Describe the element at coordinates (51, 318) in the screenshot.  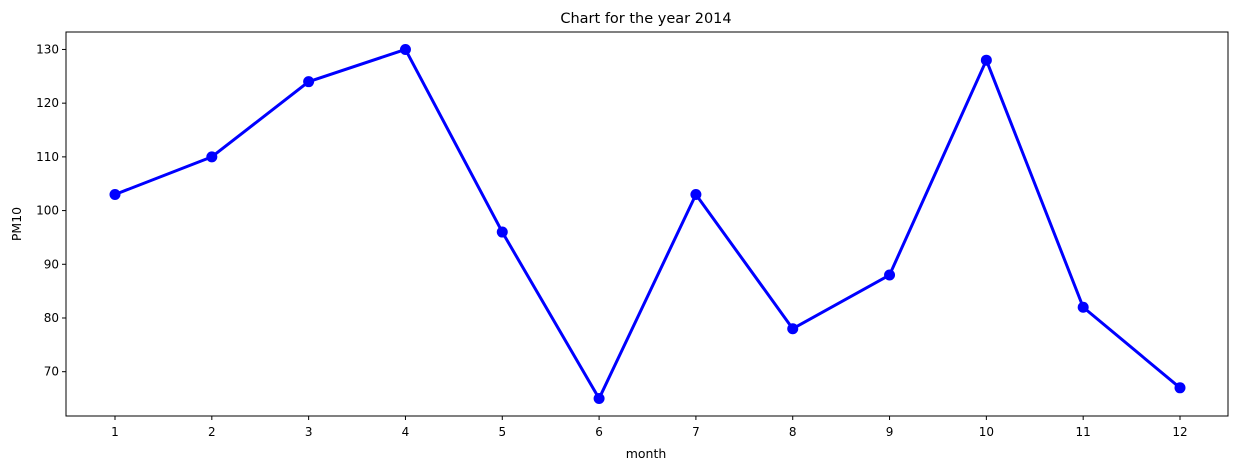
I see `y-tick-label: 80` at that location.